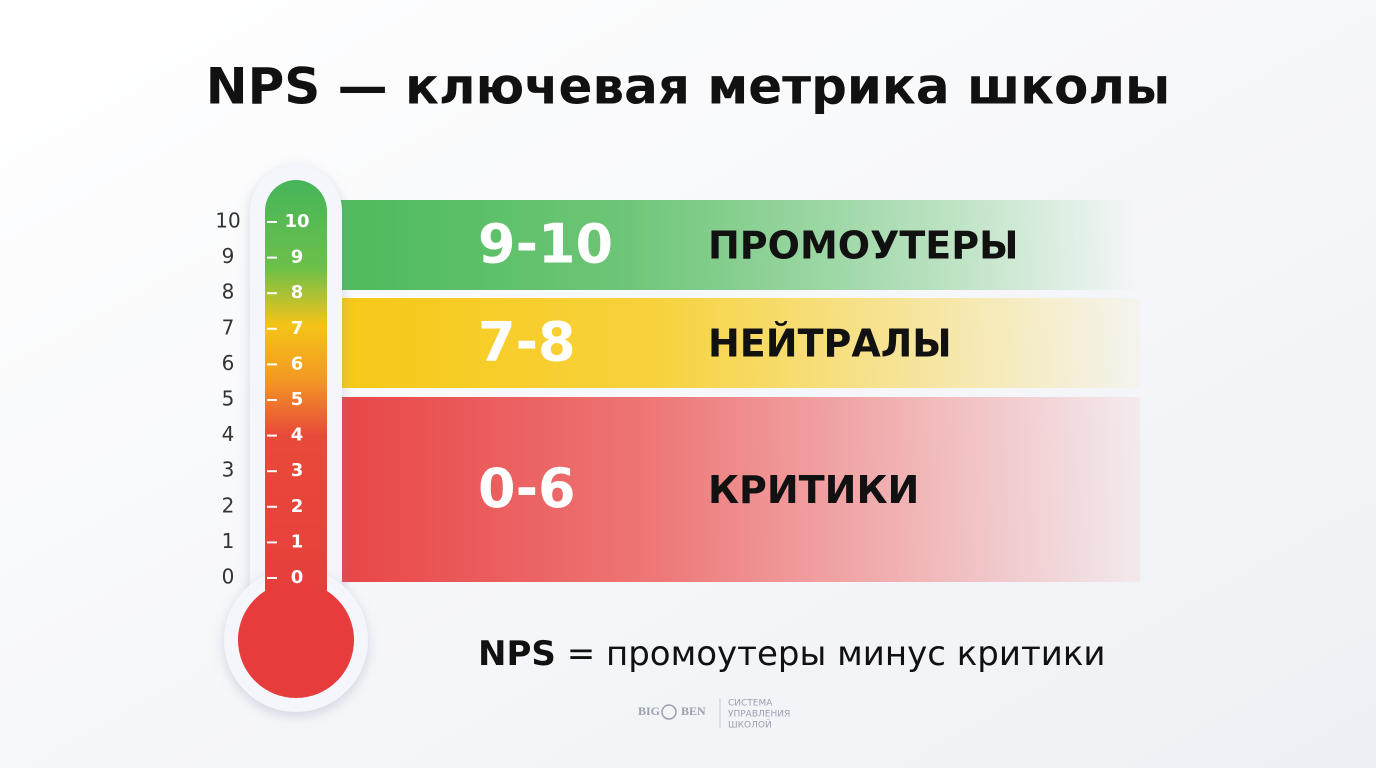  I want to click on inner-scale-label: 7, so click(297, 328).